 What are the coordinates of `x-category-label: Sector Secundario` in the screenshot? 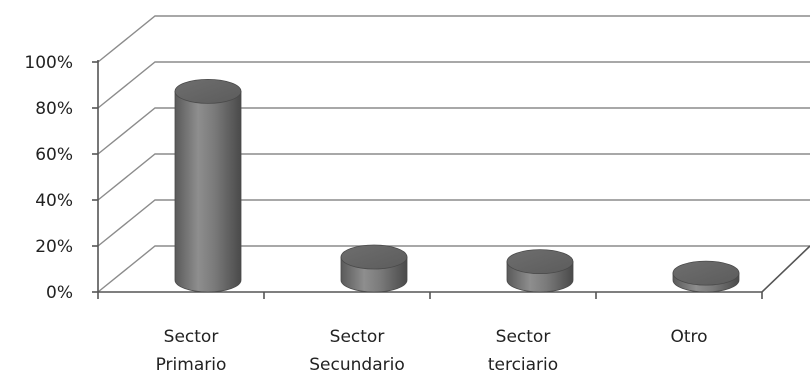 It's located at (356, 351).